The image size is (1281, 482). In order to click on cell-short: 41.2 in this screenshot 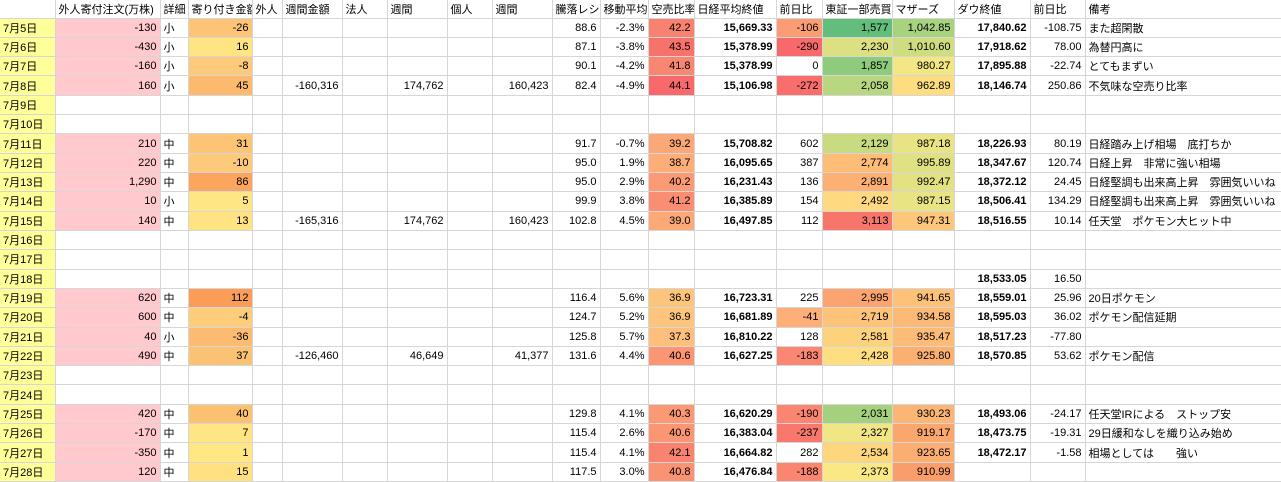, I will do `click(671, 201)`.